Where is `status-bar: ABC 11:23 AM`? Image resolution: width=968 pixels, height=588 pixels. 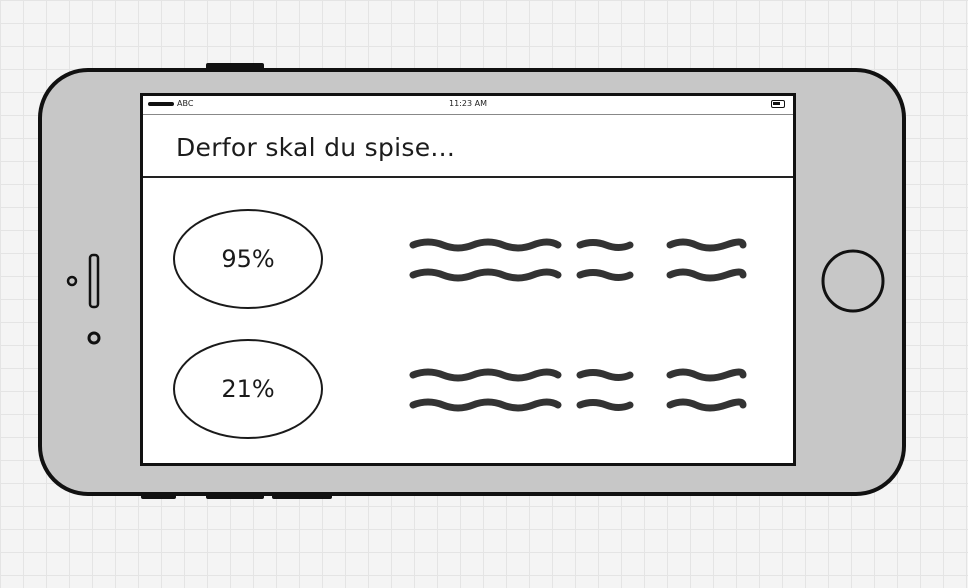
status-bar: ABC 11:23 AM is located at coordinates (468, 105).